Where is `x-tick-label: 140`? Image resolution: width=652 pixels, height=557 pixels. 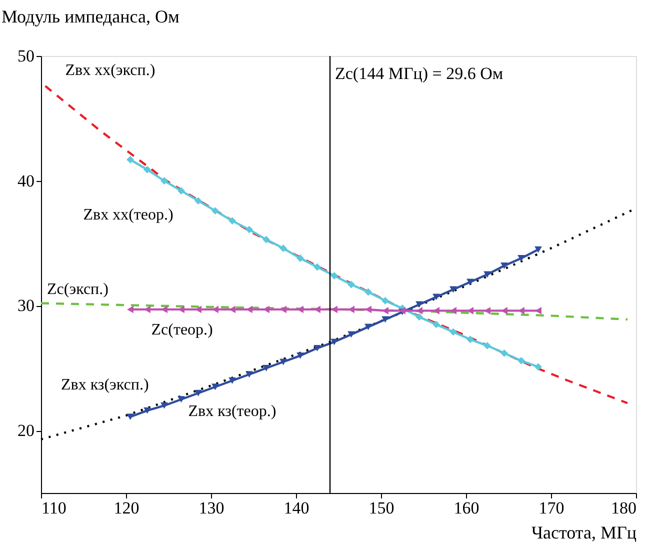
x-tick-label: 140 is located at coordinates (297, 508).